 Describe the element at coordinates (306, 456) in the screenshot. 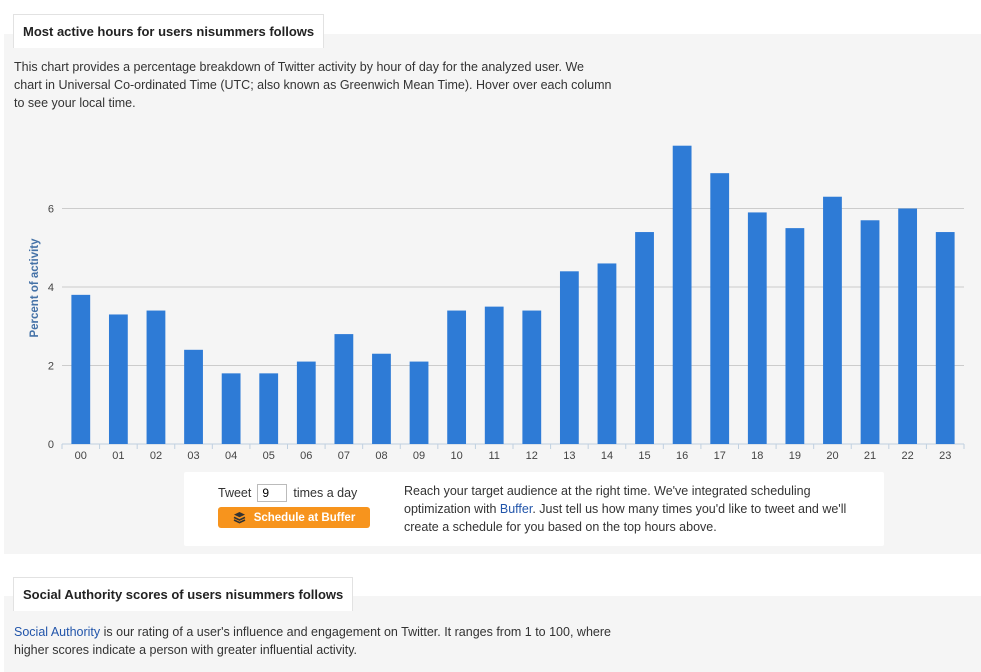

I see `x-tick-label: 06` at that location.